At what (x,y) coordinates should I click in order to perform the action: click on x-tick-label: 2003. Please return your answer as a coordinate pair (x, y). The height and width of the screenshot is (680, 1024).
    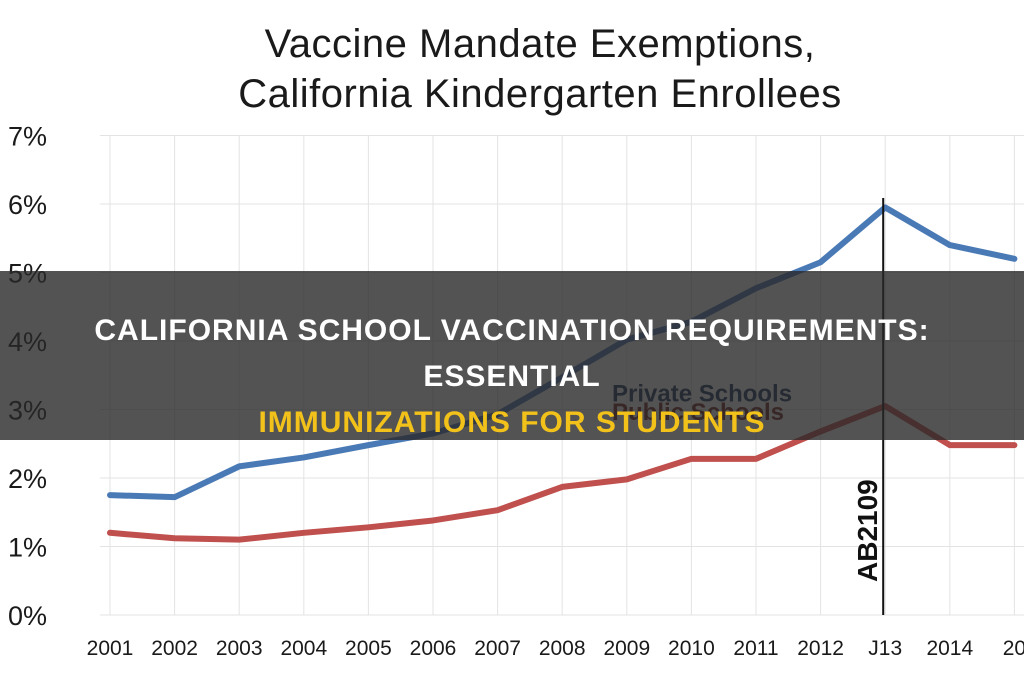
    Looking at the image, I should click on (239, 648).